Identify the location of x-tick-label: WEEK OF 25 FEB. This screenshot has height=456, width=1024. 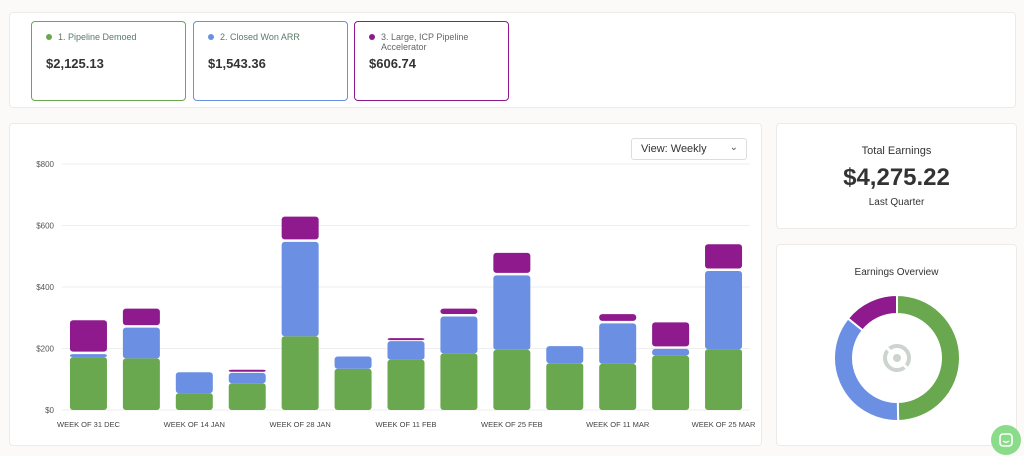
(512, 424).